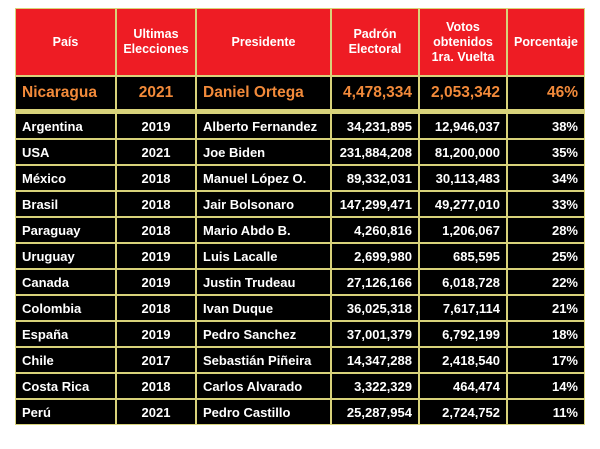  I want to click on cell-padron: 231,884,208, so click(375, 152).